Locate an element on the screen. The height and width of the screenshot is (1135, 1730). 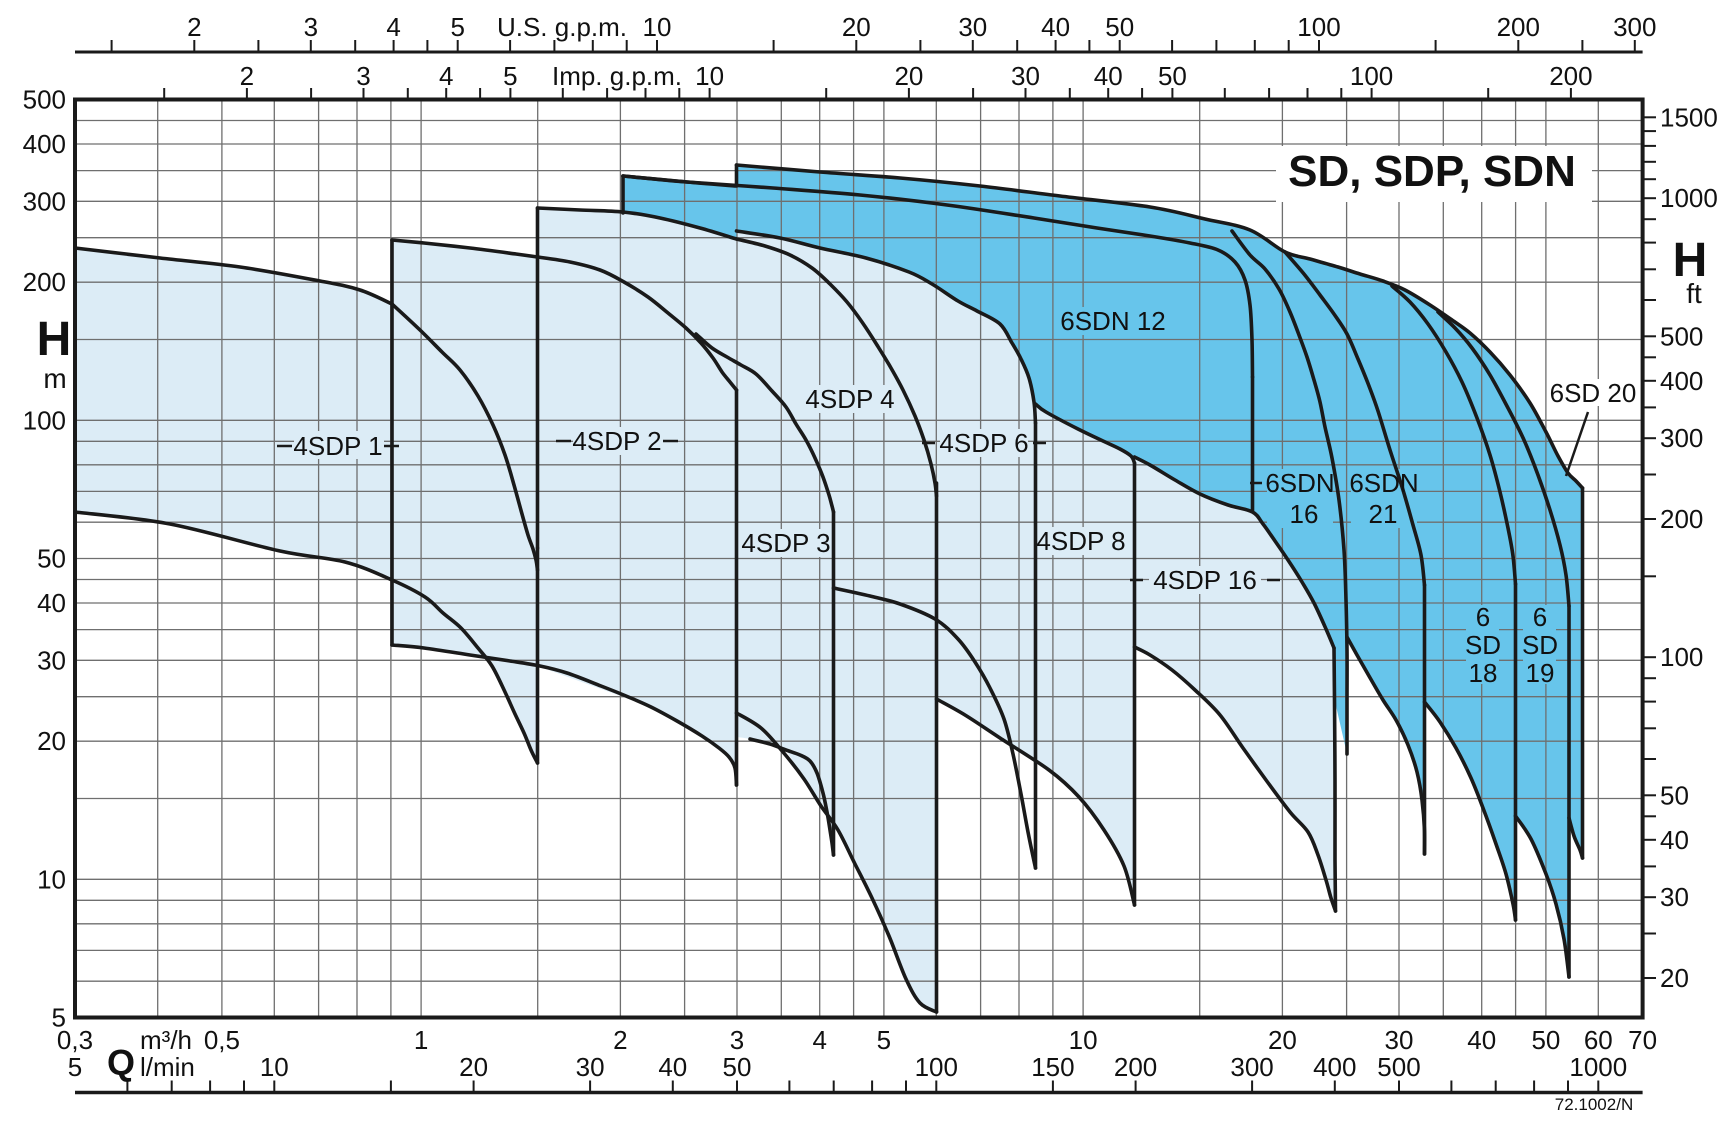
svg-text: 4SDP 1 is located at coordinates (337, 446).